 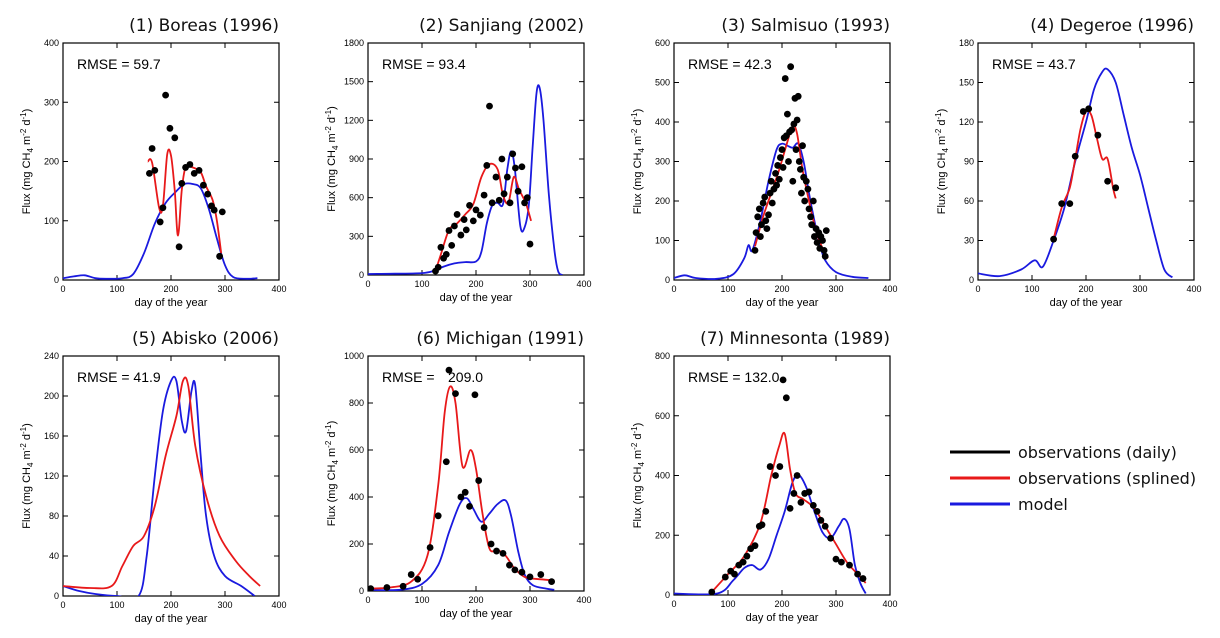 What do you see at coordinates (476, 614) in the screenshot?
I see `panel-6-xlabel: day of the year` at bounding box center [476, 614].